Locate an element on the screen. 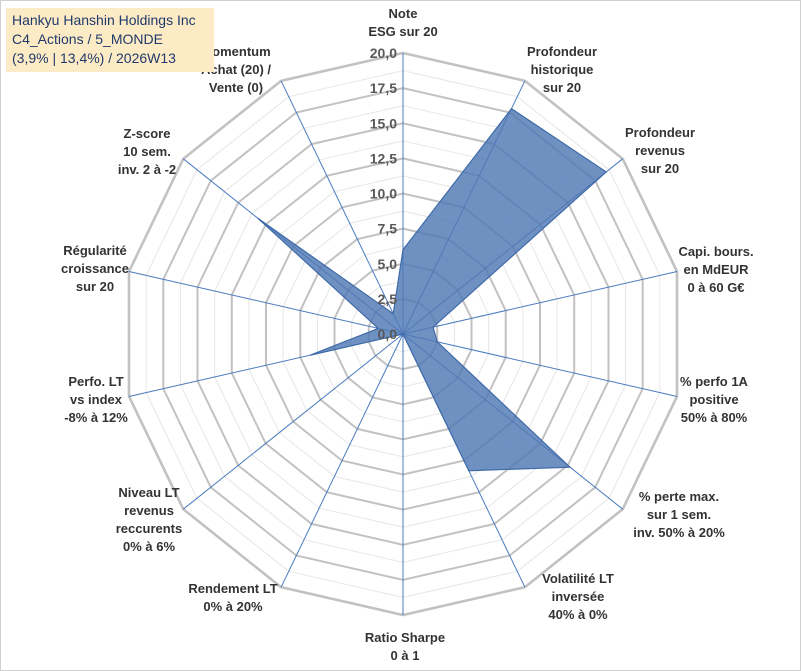 Image resolution: width=801 pixels, height=671 pixels. category-path: C4_Actions / 5_MONDE is located at coordinates (87, 39).